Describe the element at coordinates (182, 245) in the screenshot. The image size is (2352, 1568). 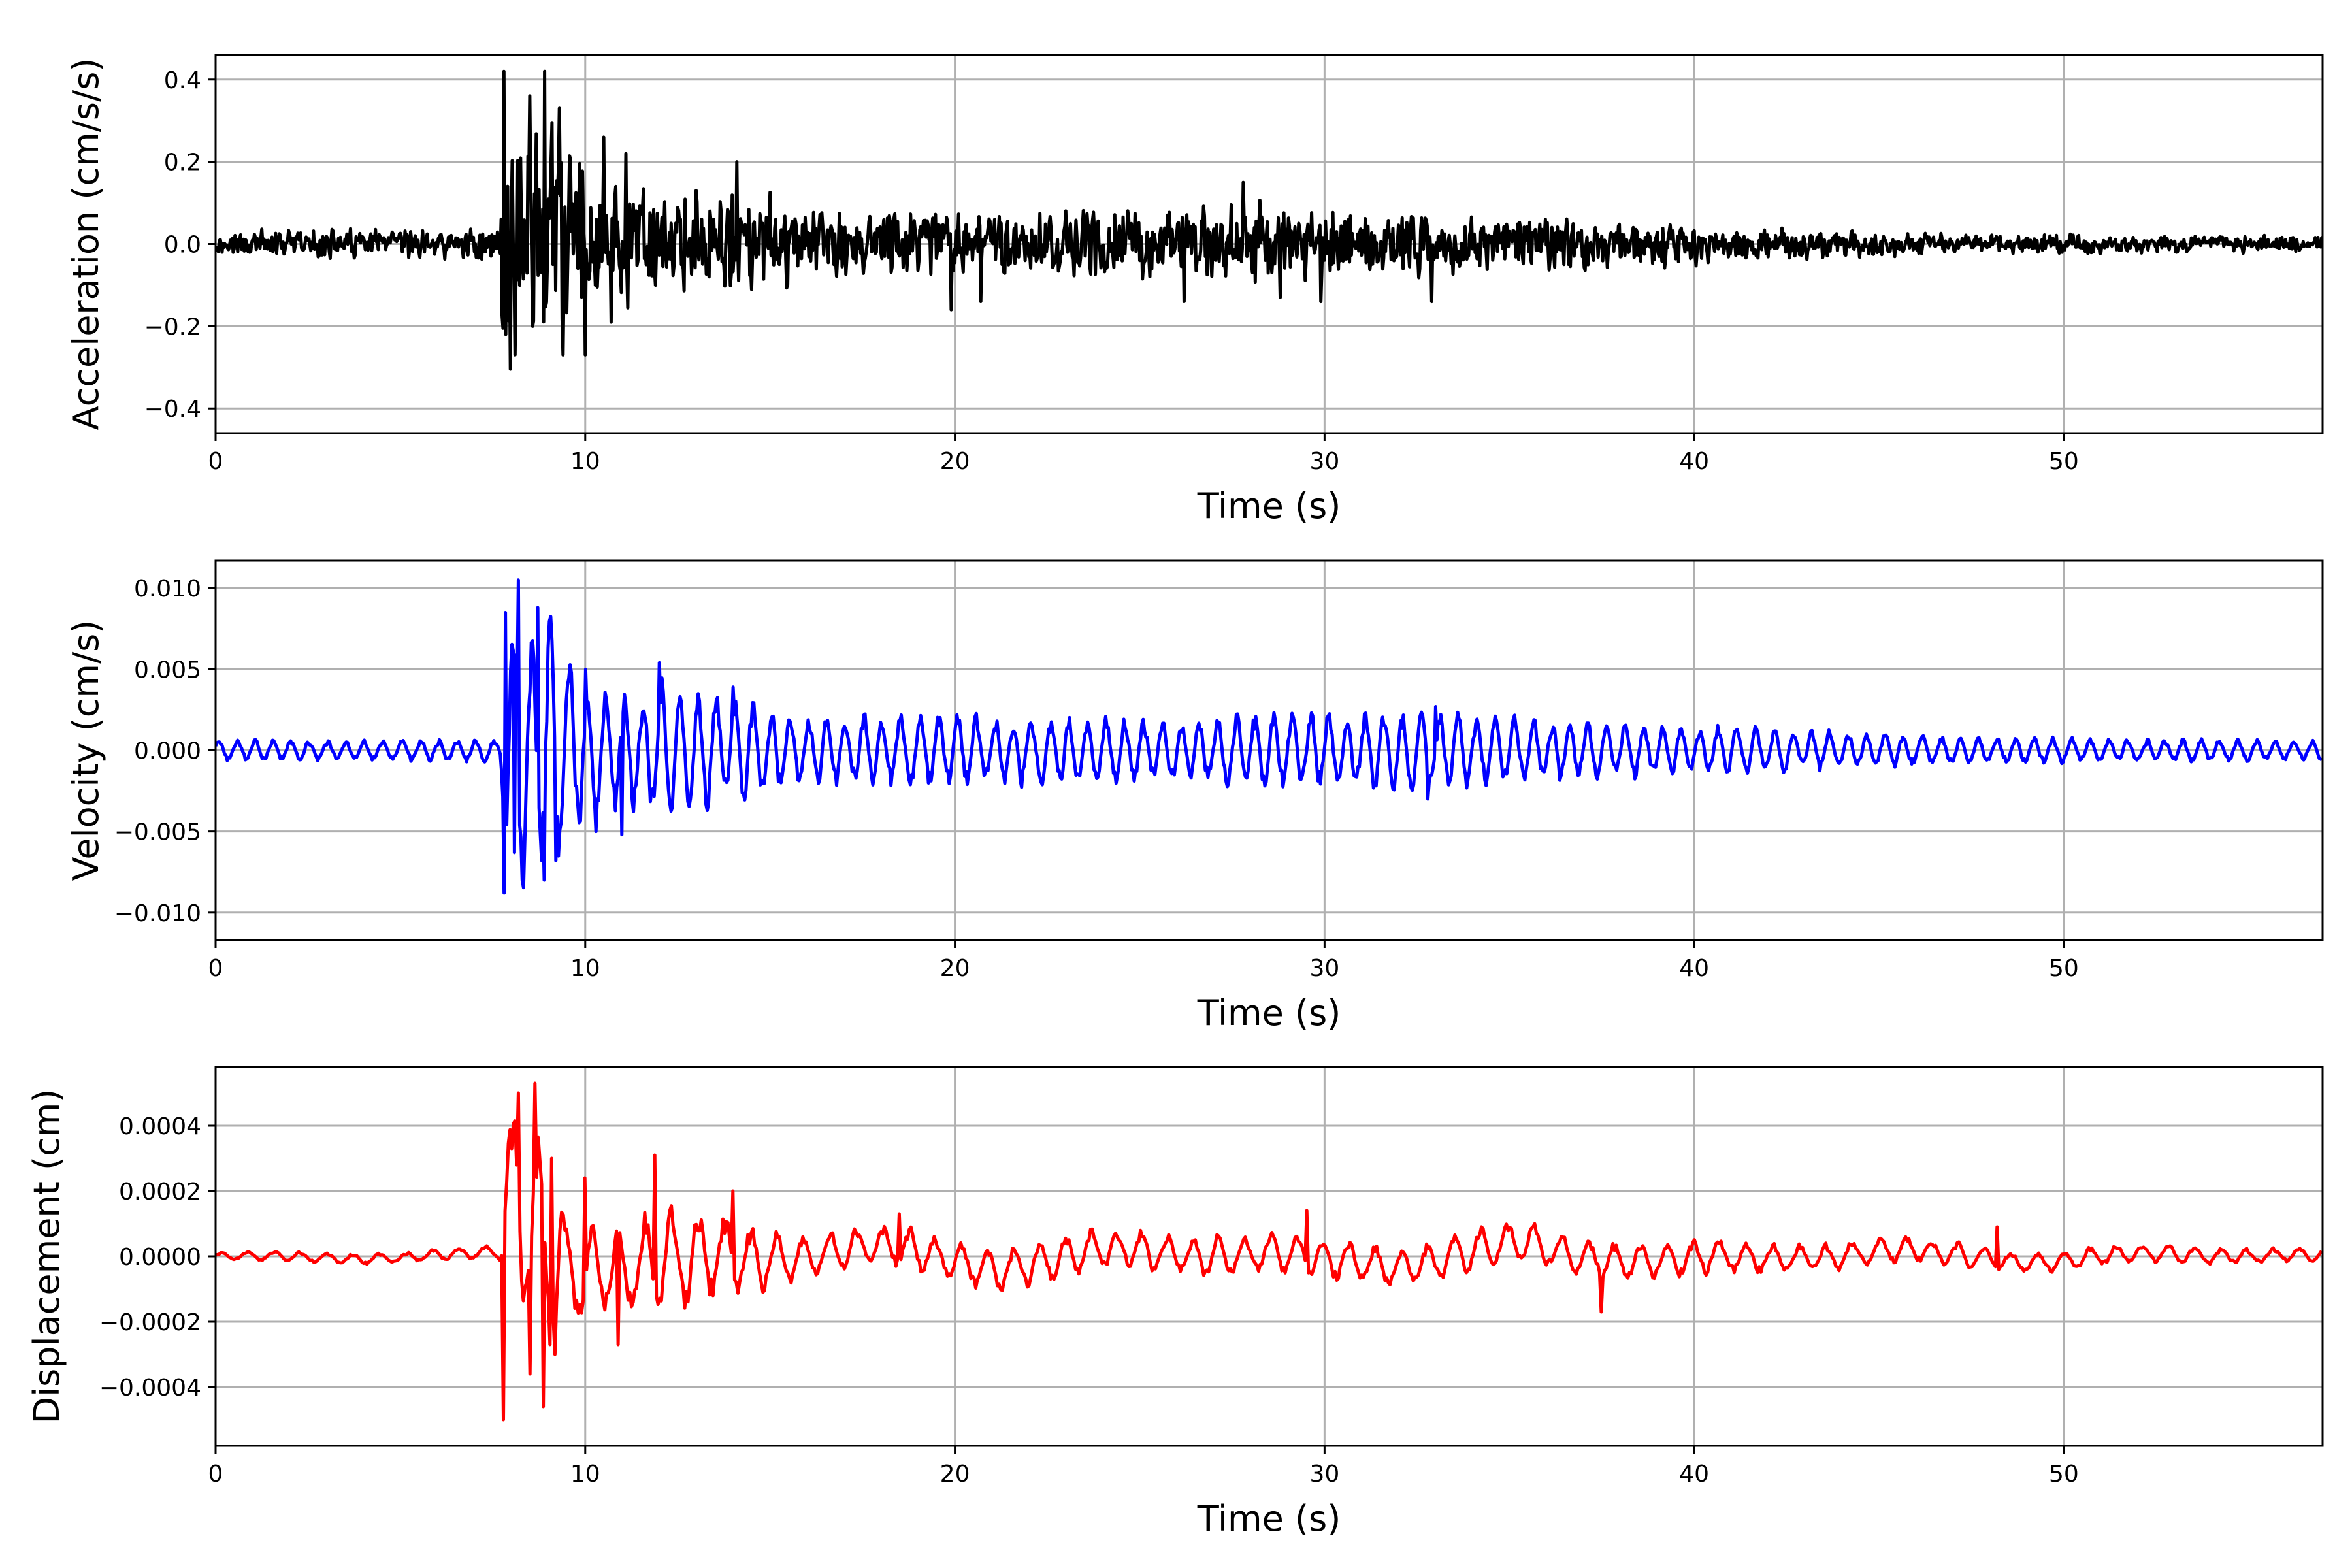
I see `acceleration-y-tick-label-2: 0.0` at that location.